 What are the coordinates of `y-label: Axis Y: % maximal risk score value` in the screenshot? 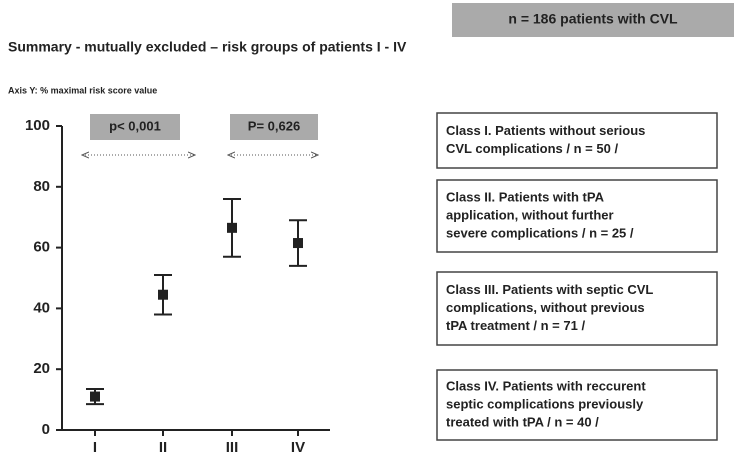 It's located at (82, 90).